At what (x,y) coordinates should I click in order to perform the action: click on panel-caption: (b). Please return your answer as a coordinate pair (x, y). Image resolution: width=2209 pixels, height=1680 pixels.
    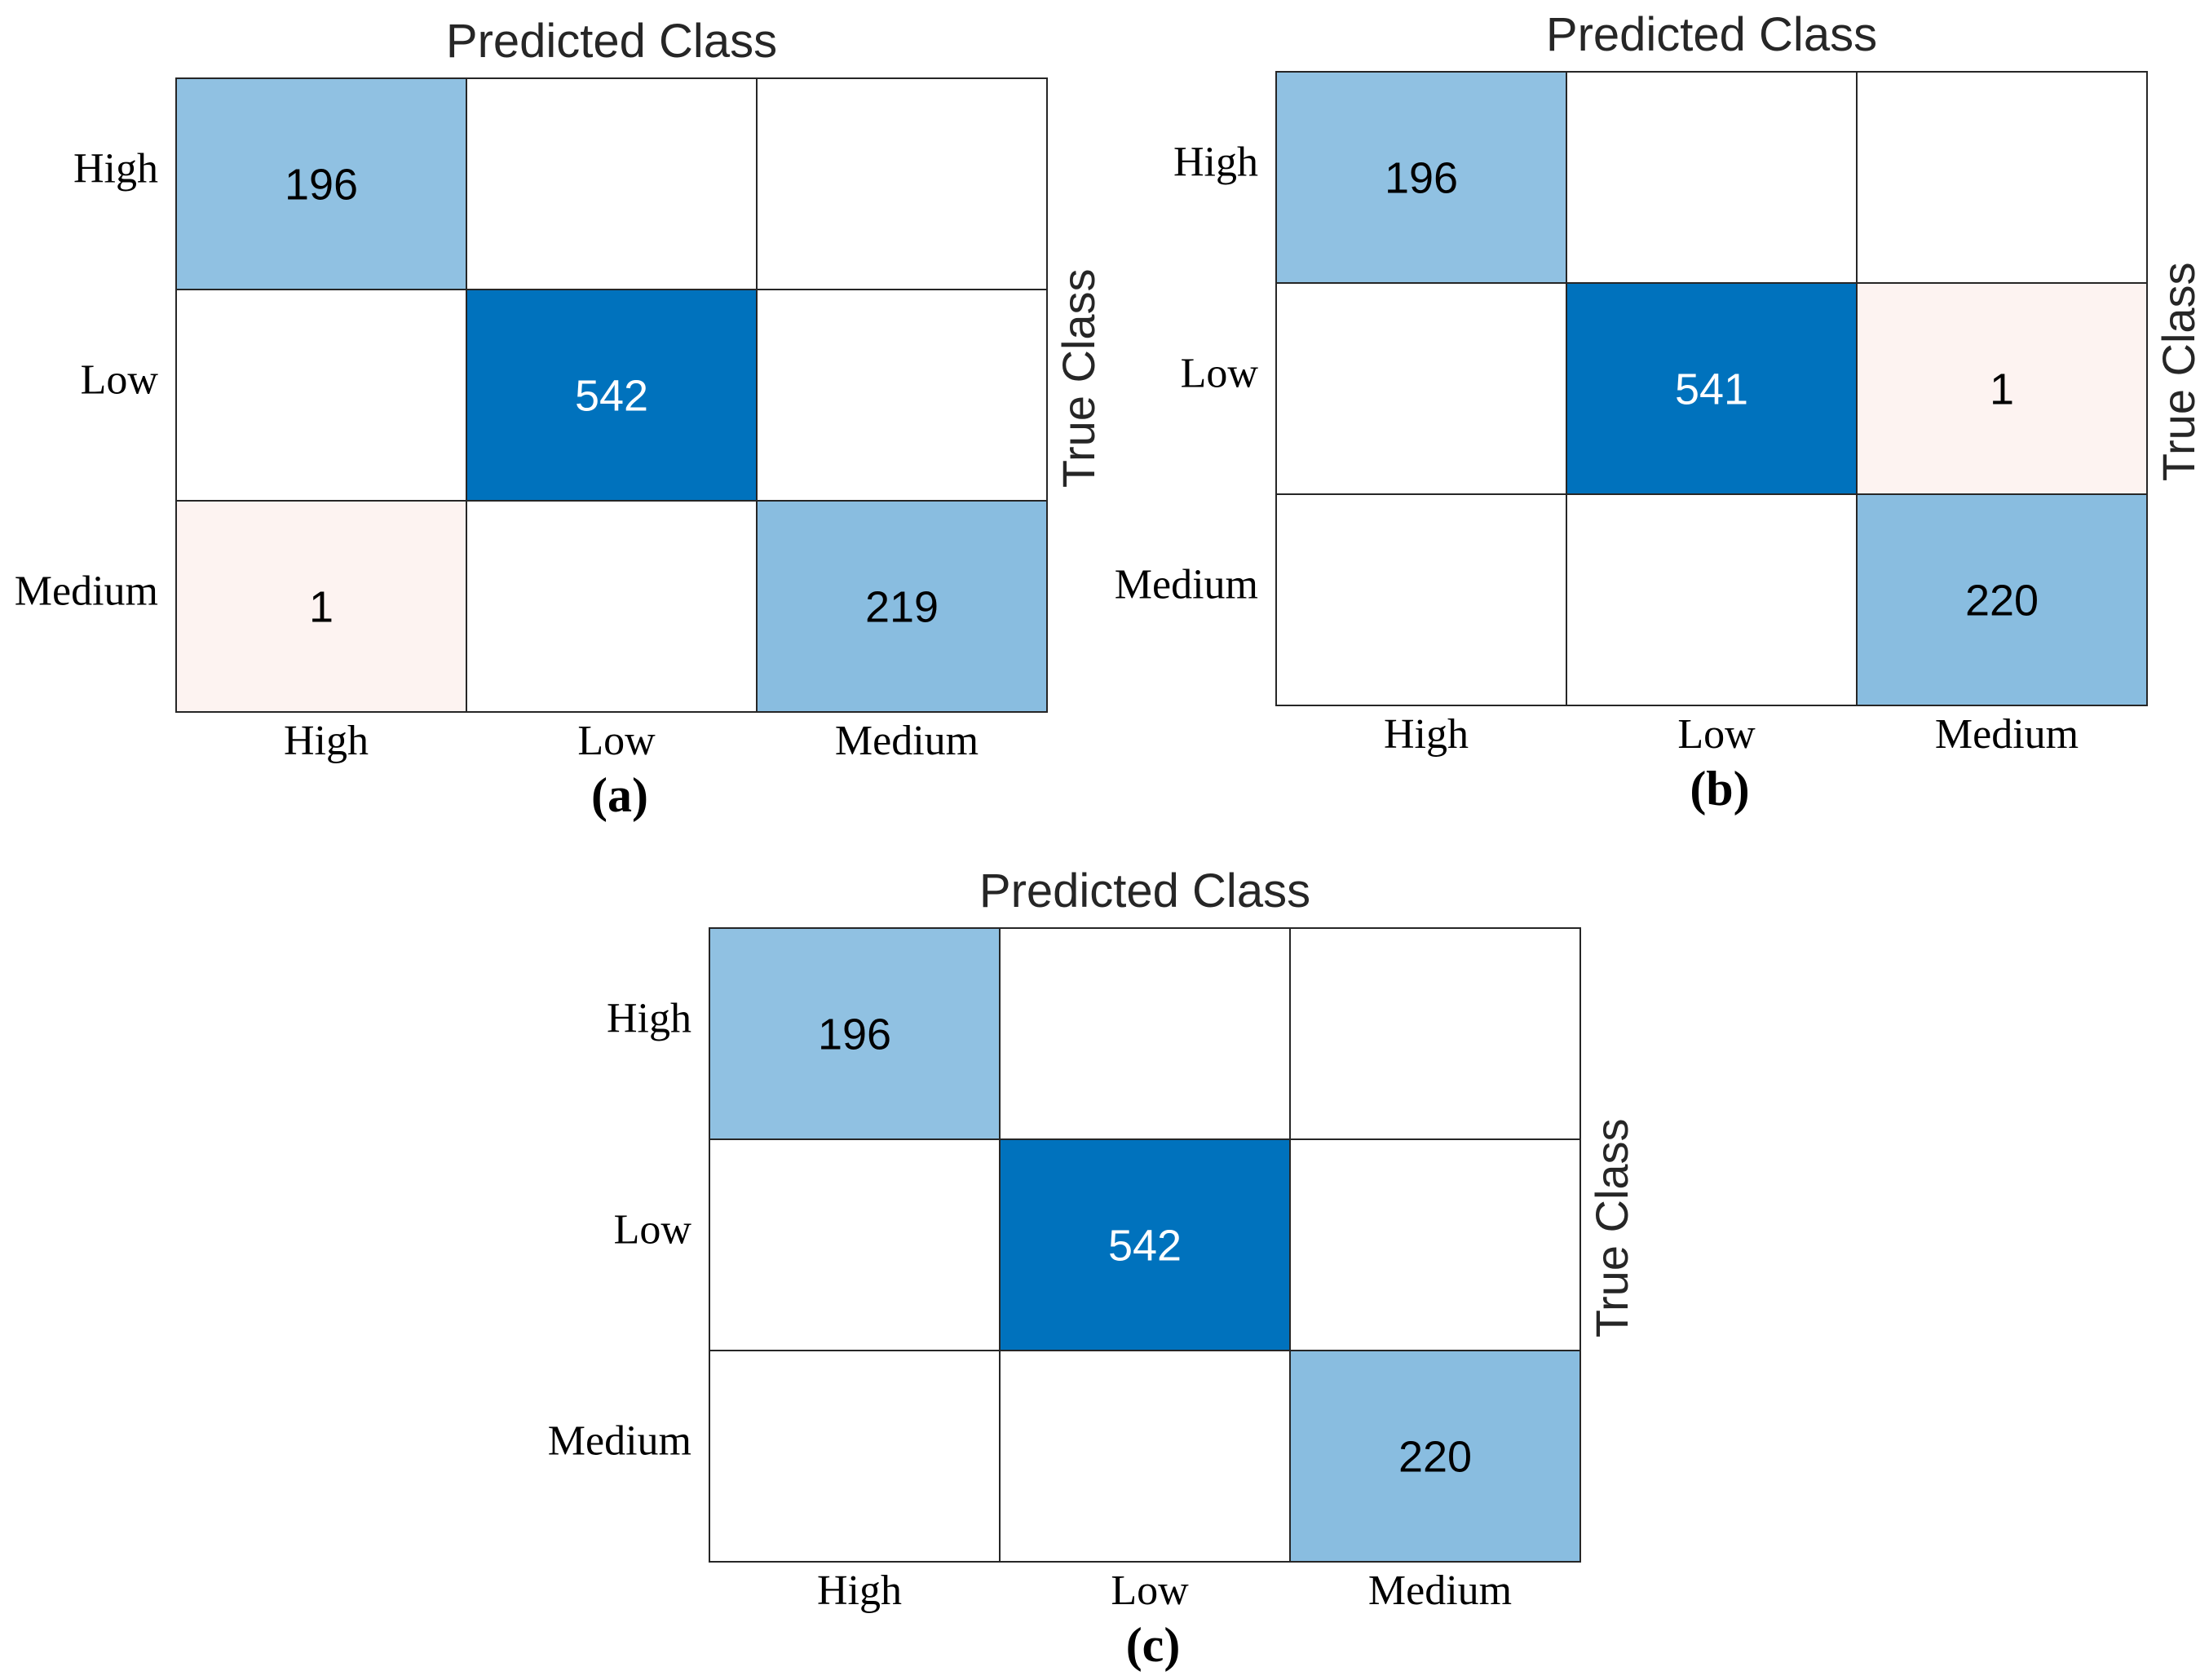
    Looking at the image, I should click on (1720, 789).